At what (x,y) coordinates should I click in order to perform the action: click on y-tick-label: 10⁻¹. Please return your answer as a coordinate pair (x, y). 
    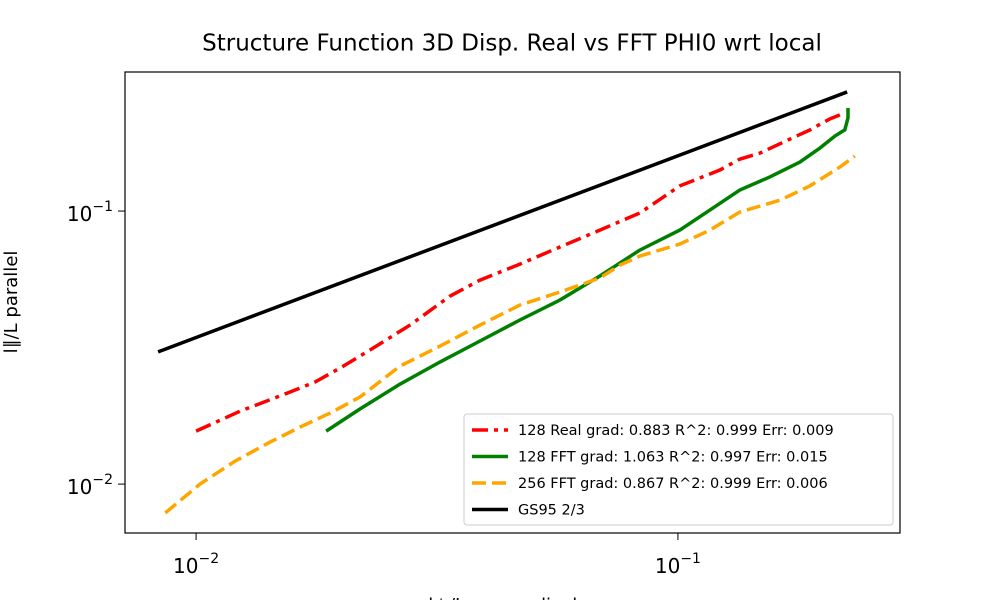
    Looking at the image, I should click on (90, 212).